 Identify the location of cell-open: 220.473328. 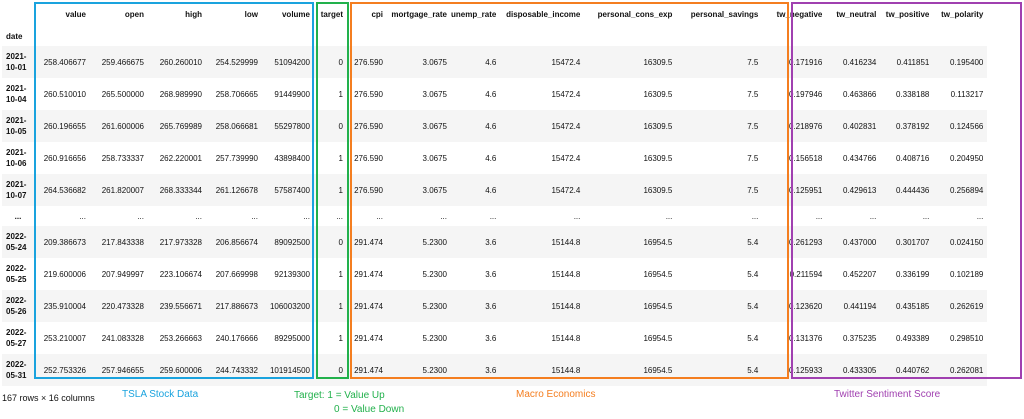
(119, 306).